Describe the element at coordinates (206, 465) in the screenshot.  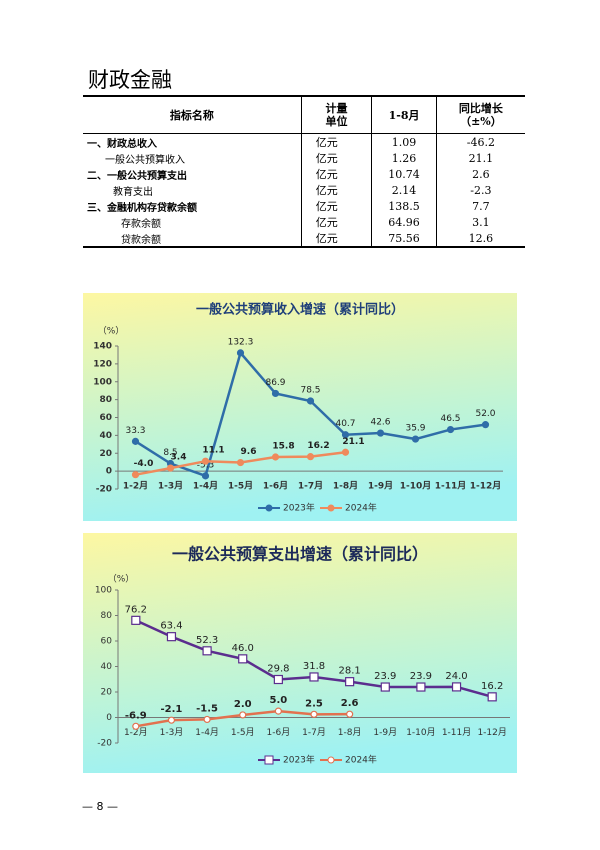
I see `data-label: -5.3` at that location.